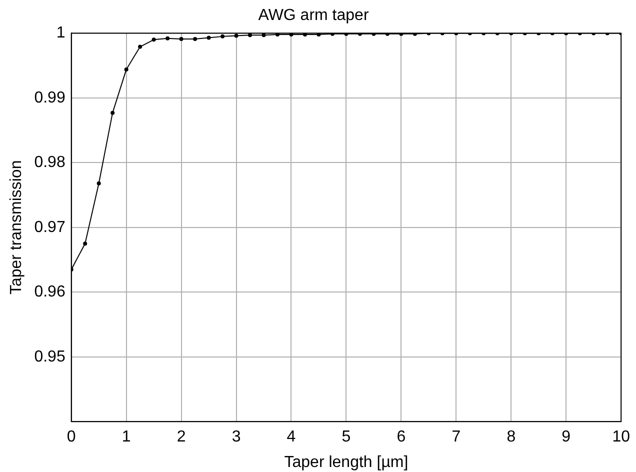 The height and width of the screenshot is (472, 636). Describe the element at coordinates (17, 227) in the screenshot. I see `y-axis-title: Taper transmission` at that location.